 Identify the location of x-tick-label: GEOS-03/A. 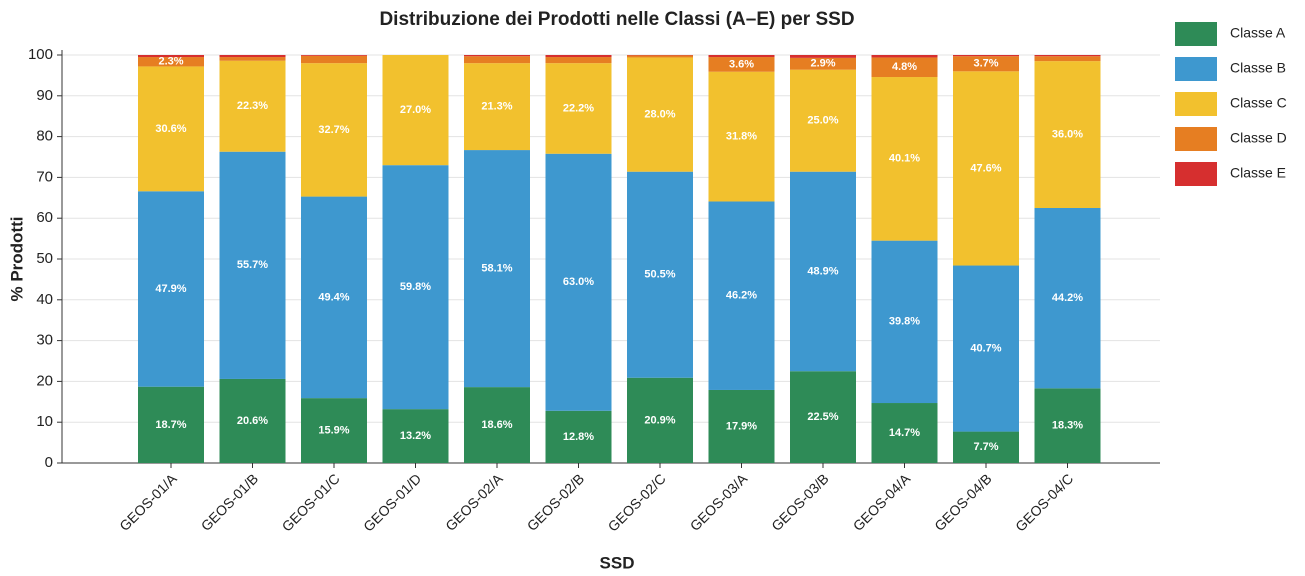
(719, 502).